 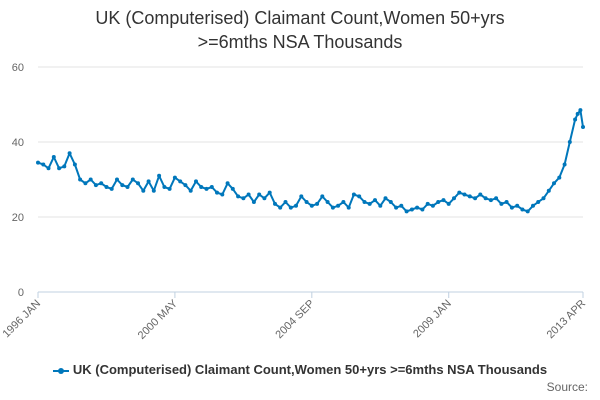 I want to click on x-tick-label: 2009 JAN, so click(x=432, y=319).